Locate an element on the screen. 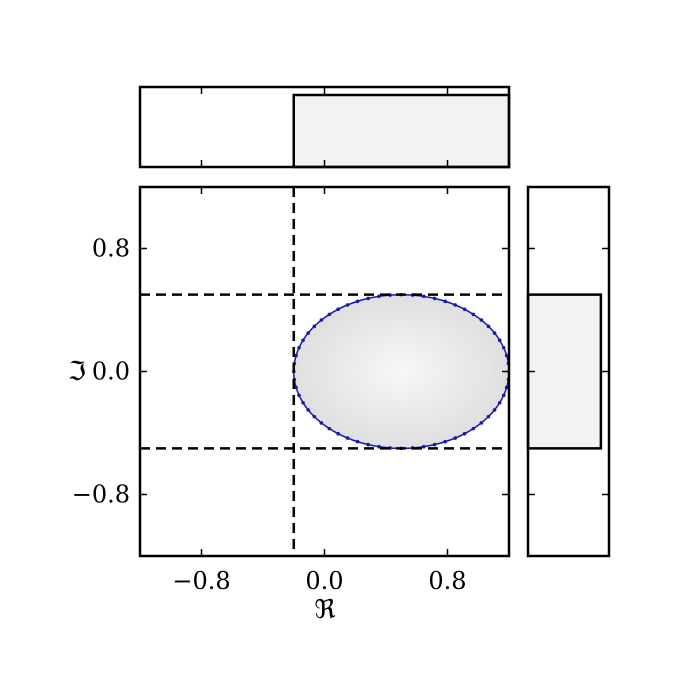 This screenshot has height=700, width=700. x-tick-label: 0.8 is located at coordinates (447, 581).